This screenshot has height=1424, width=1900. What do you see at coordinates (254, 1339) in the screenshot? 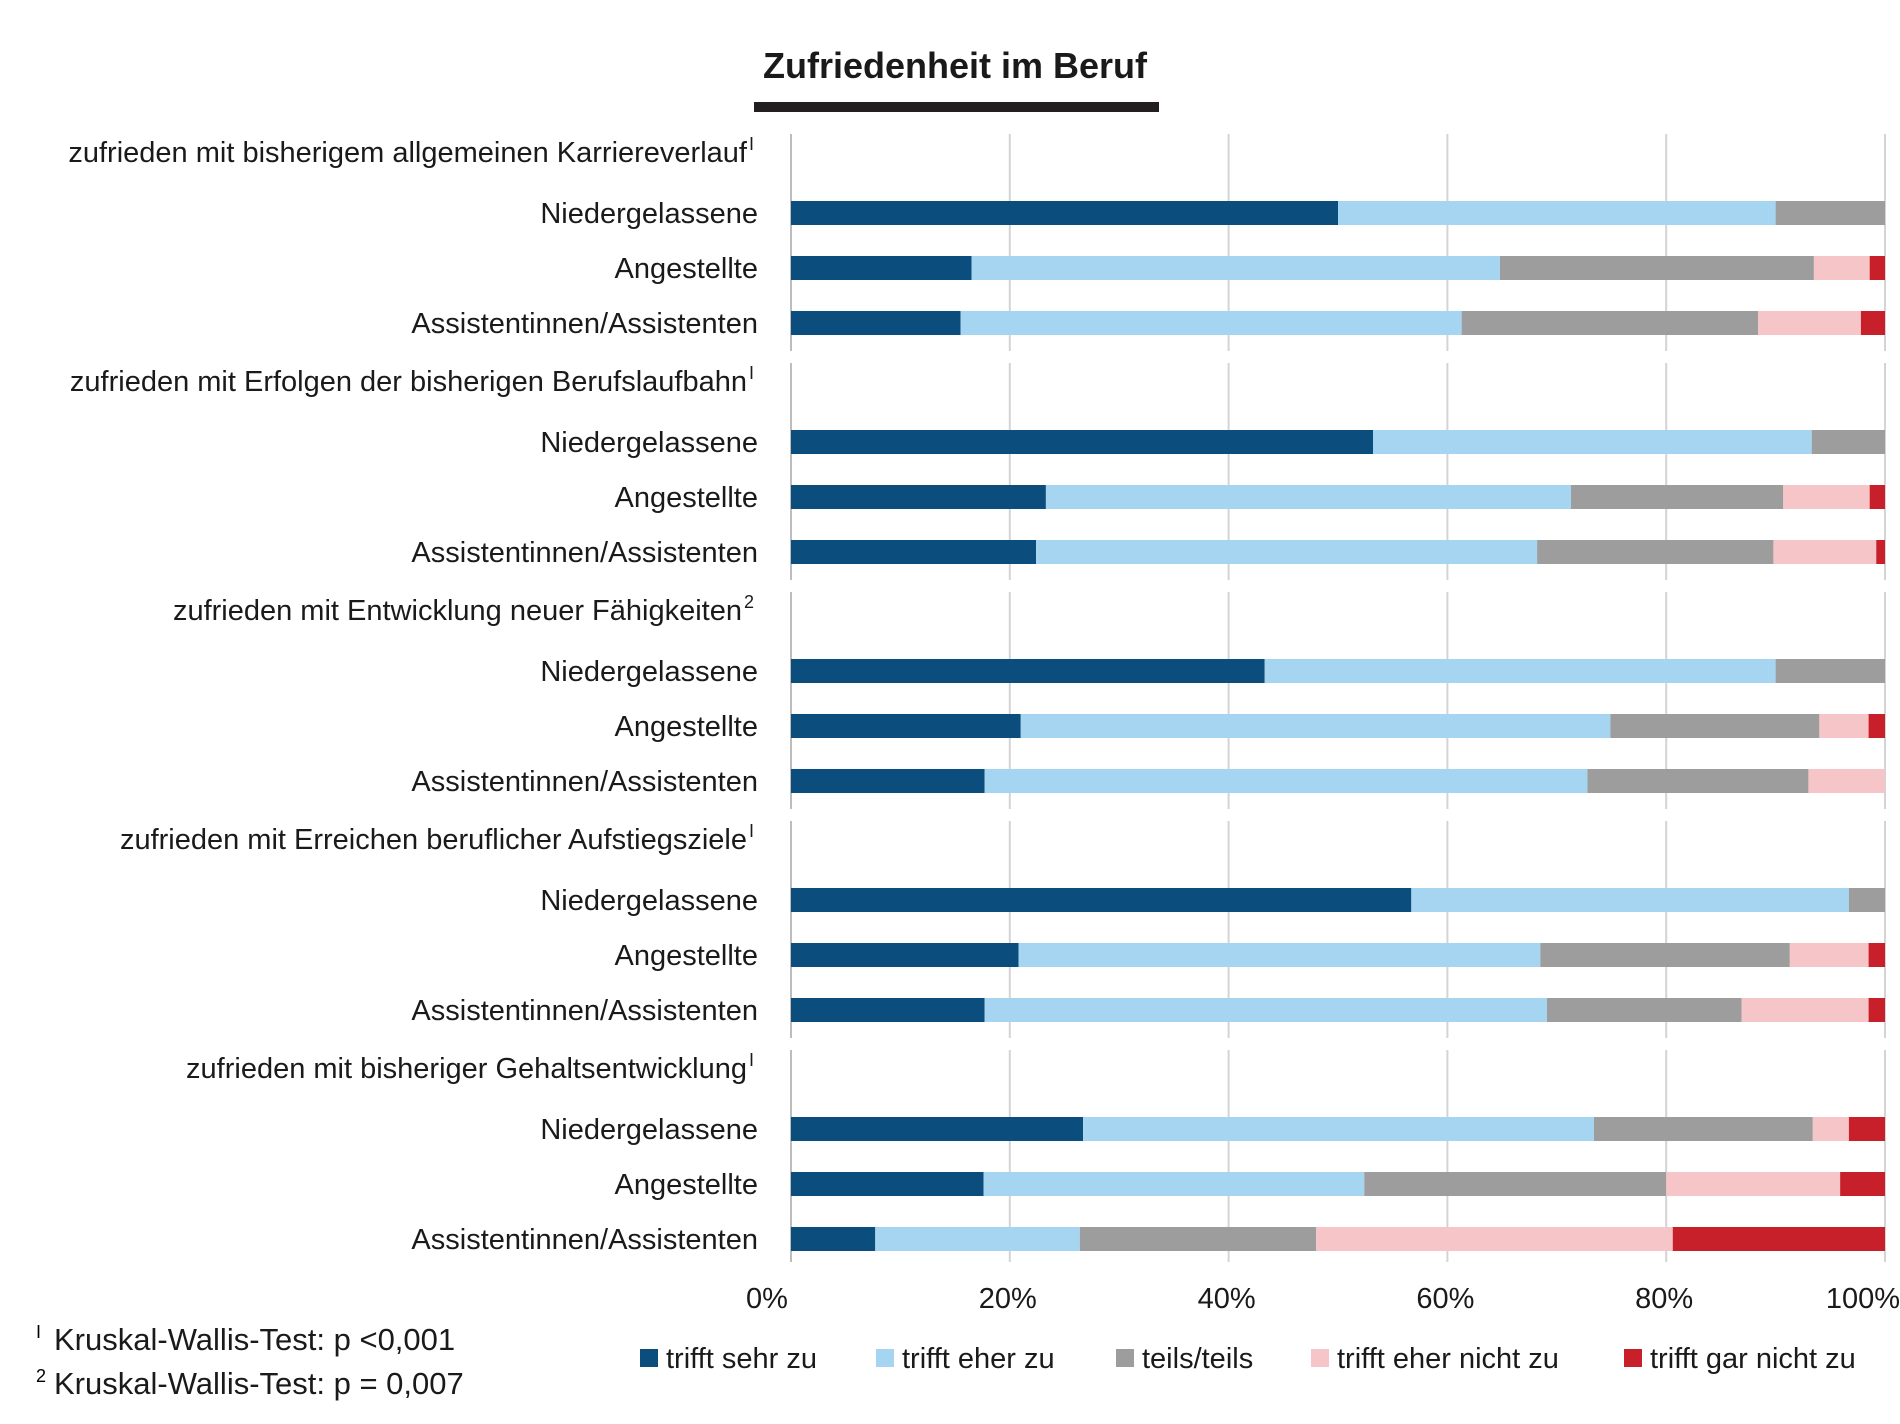
I see `footnote-text: Kruskal-Wallis-Test: p <0,001` at bounding box center [254, 1339].